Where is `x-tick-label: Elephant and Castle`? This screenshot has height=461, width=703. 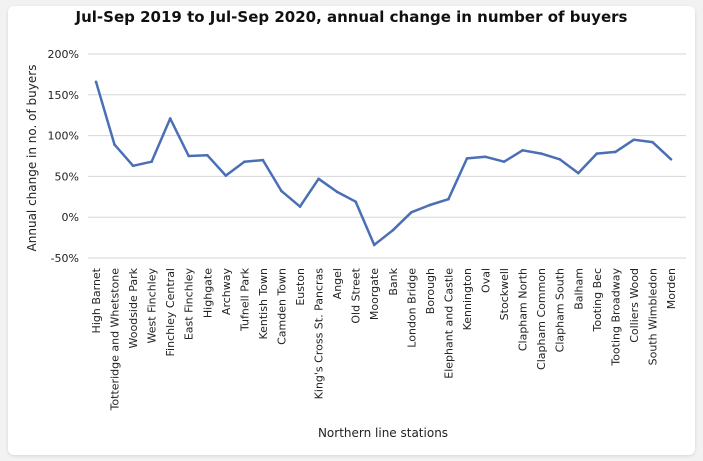
x-tick-label: Elephant and Castle is located at coordinates (448, 323).